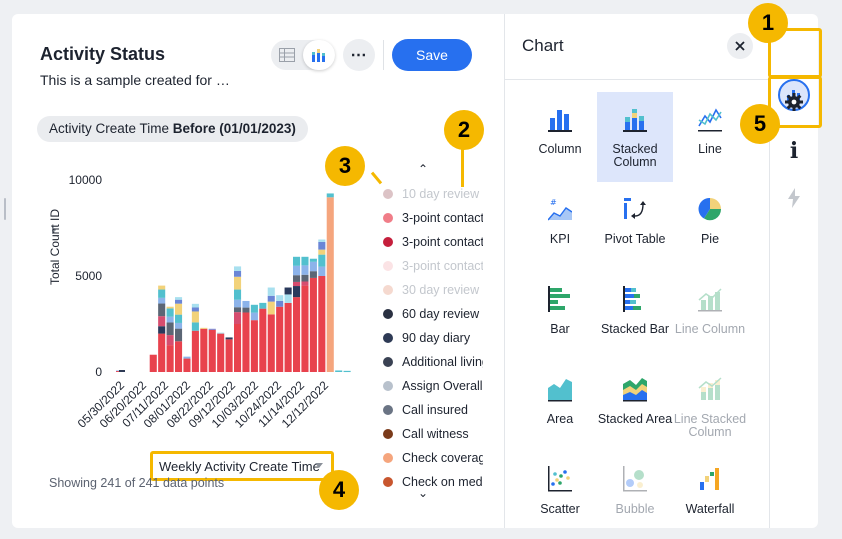 The image size is (842, 539). What do you see at coordinates (709, 479) in the screenshot?
I see `waterfall-icon` at bounding box center [709, 479].